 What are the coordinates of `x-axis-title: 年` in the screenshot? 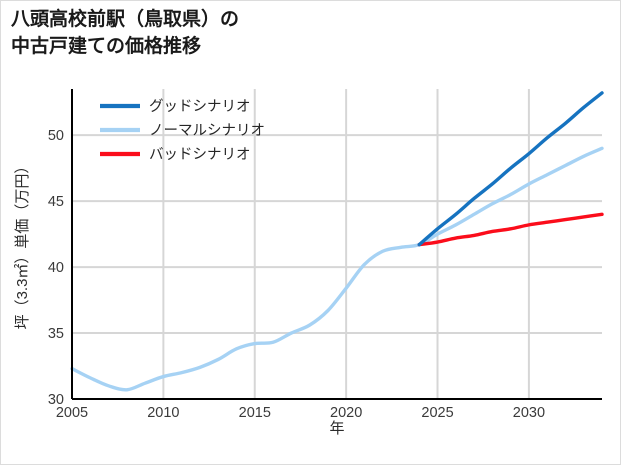 It's located at (336, 428).